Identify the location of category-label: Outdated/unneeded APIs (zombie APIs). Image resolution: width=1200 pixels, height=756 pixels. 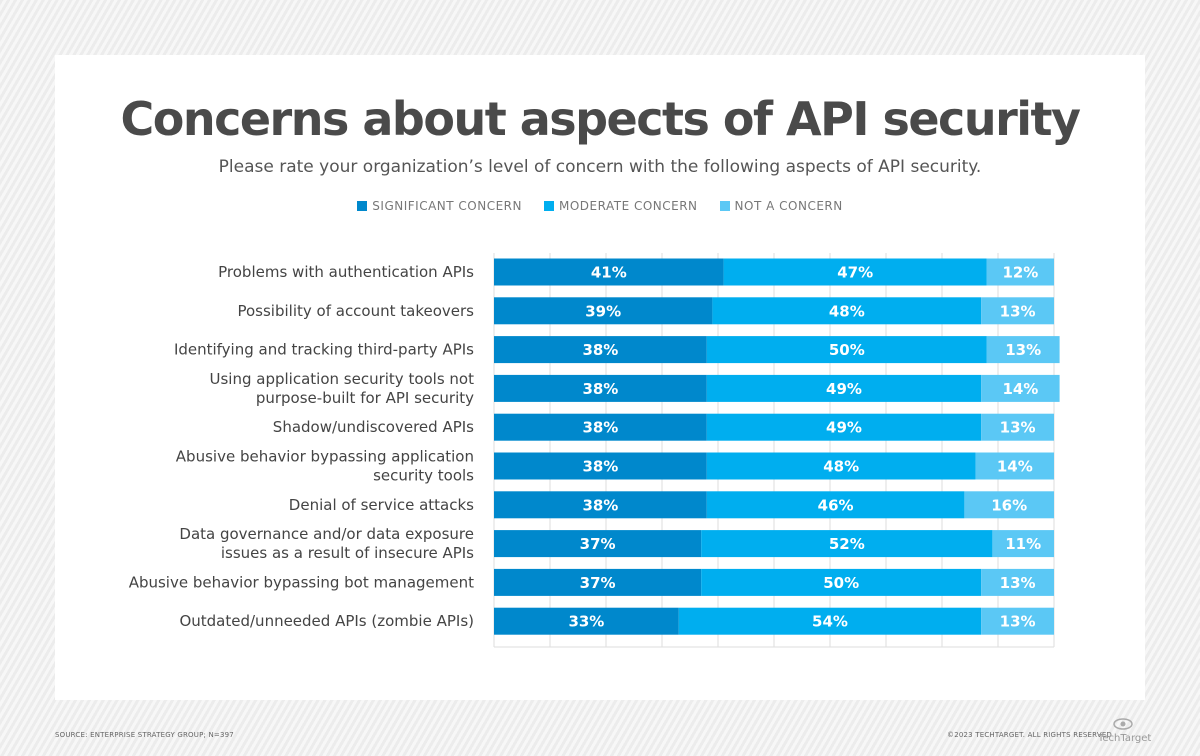
(326, 621).